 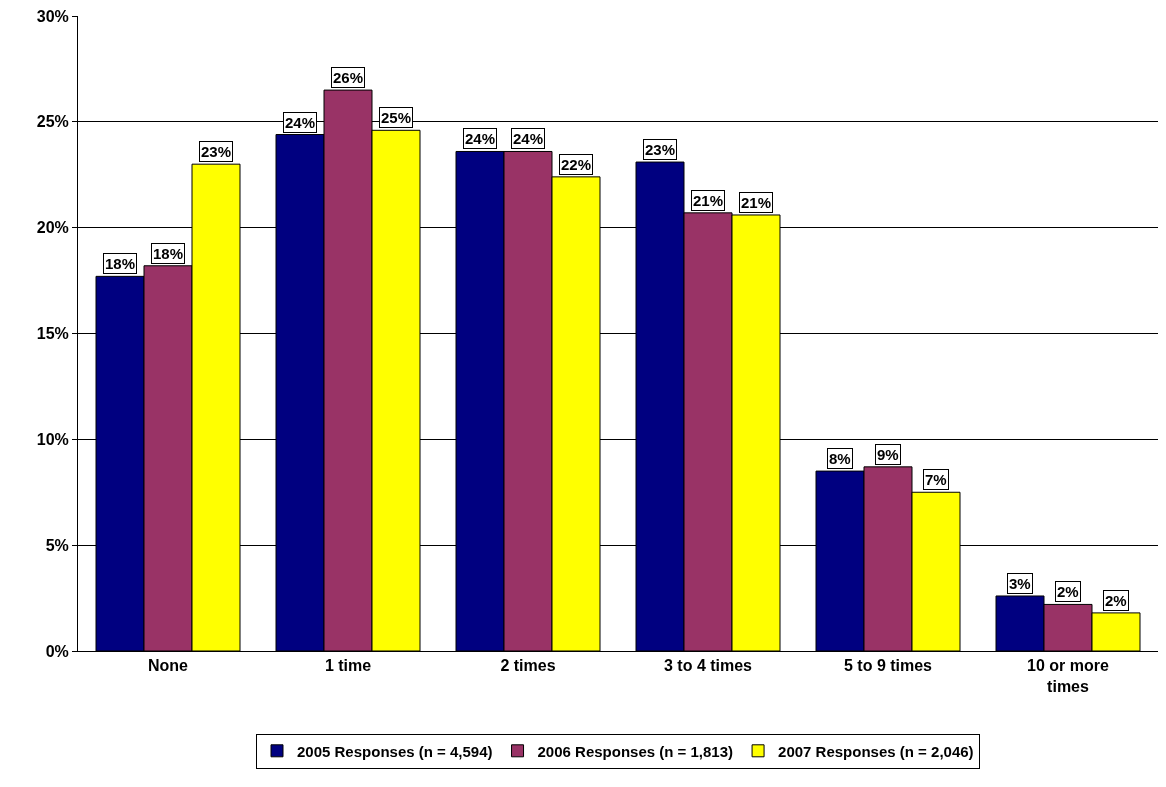 I want to click on data-label: 22%, so click(x=576, y=164).